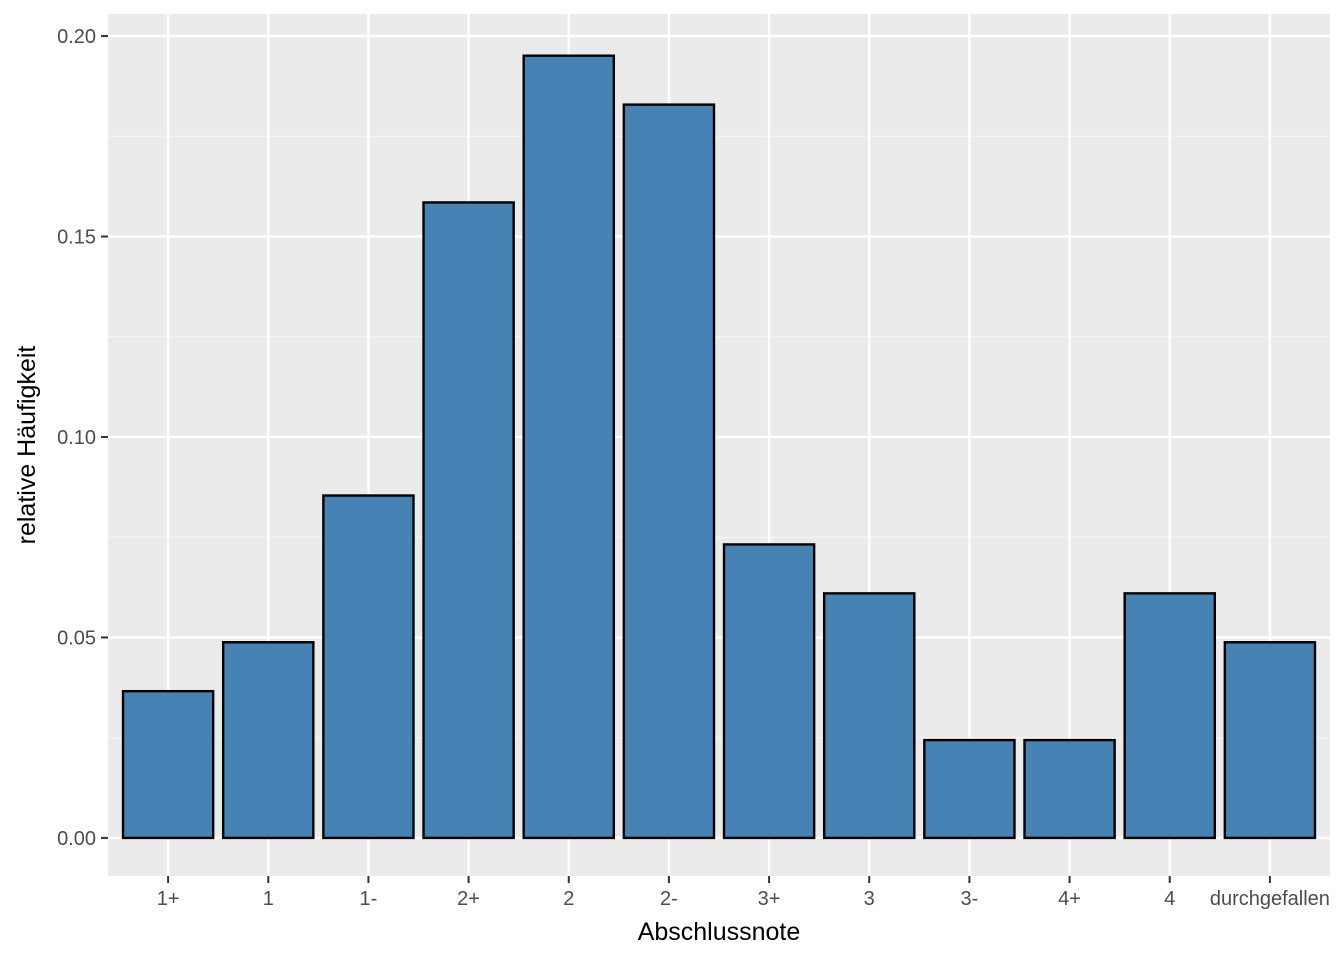  I want to click on bar-3-, so click(969, 789).